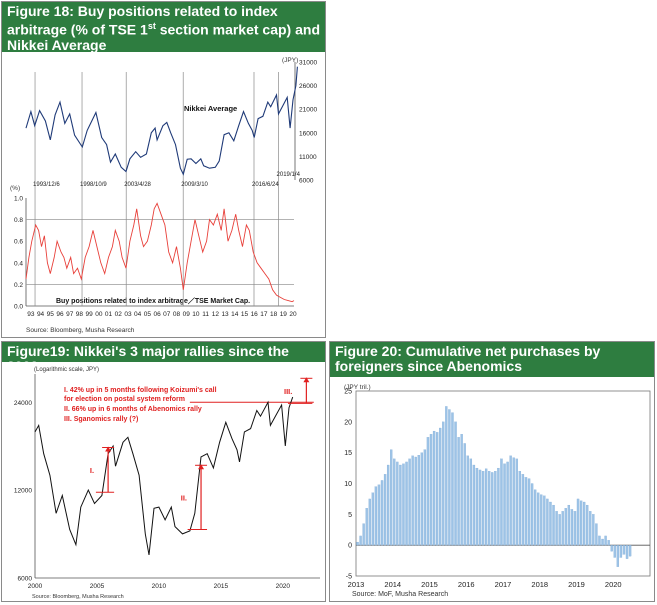  I want to click on event-label: 2003/4/28, so click(137, 185).